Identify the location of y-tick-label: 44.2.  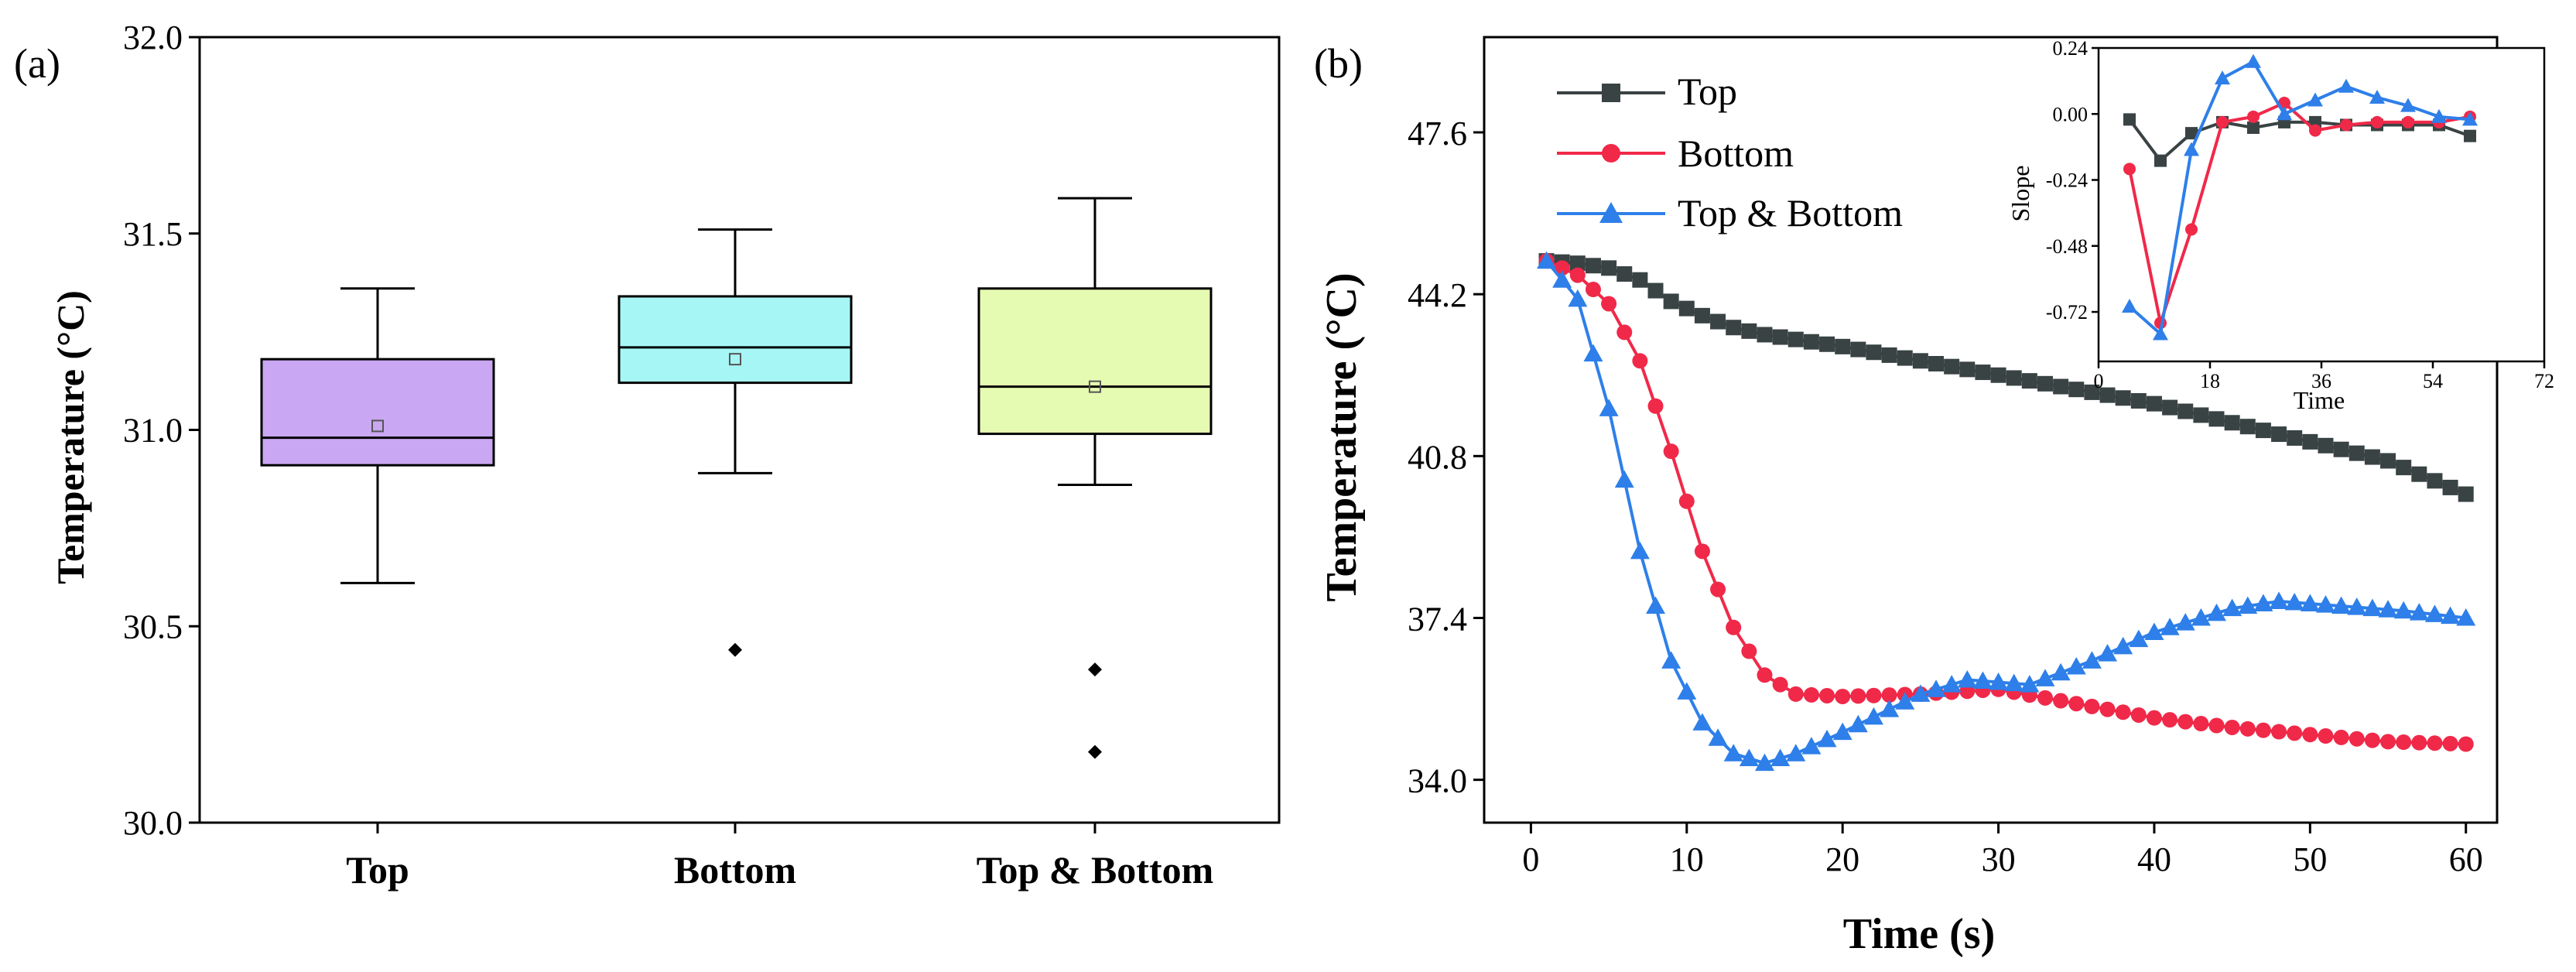
(1437, 295).